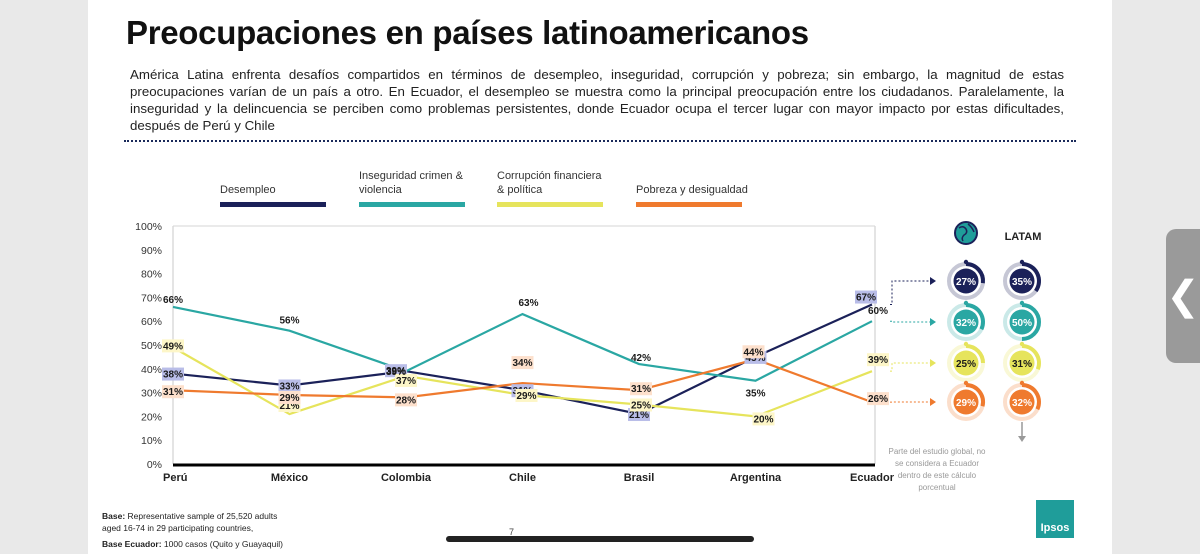 The height and width of the screenshot is (554, 1200). I want to click on previous-page-button: ❮, so click(1183, 296).